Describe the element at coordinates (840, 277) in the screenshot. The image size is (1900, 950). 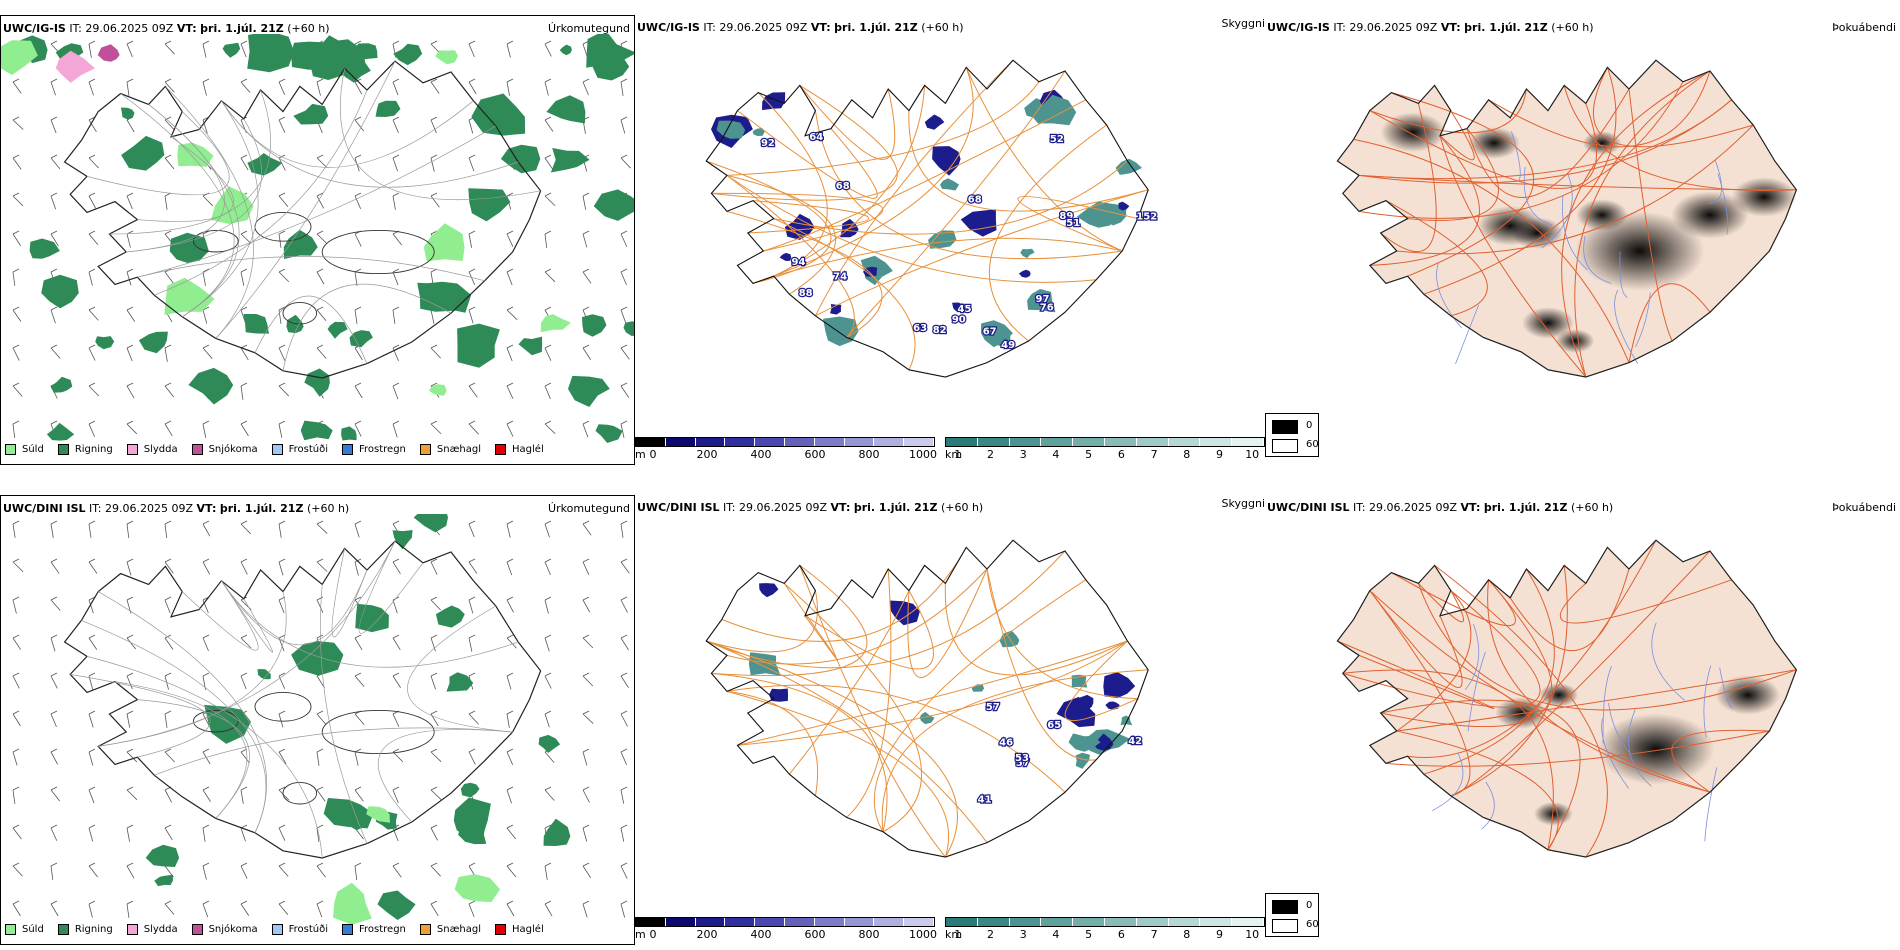
I see `cloud-base-label: 74` at that location.